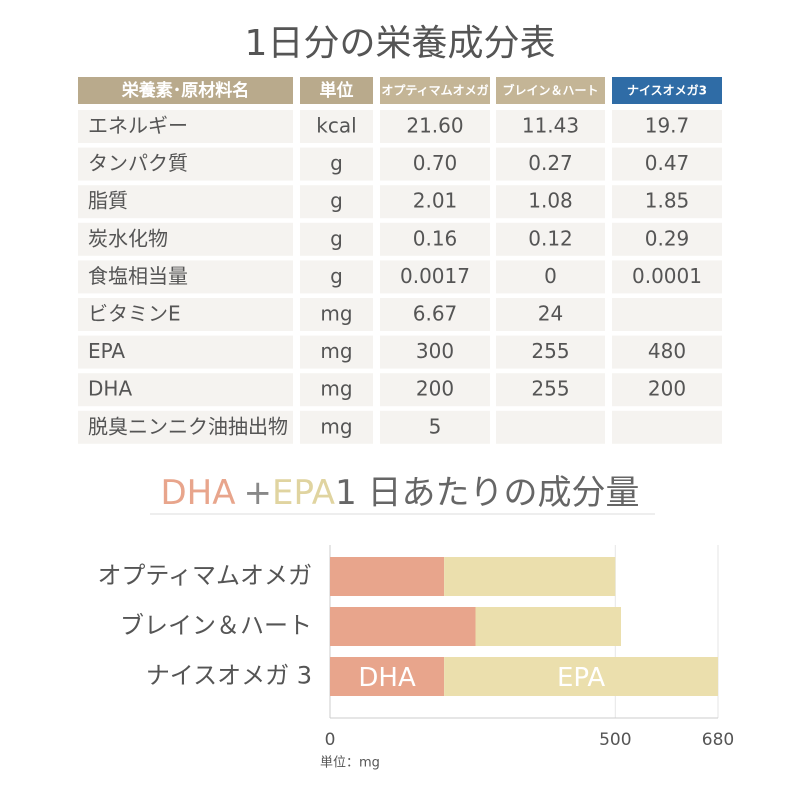 Image resolution: width=800 pixels, height=800 pixels. What do you see at coordinates (204, 576) in the screenshot?
I see `category-label: オプティマムオメガ` at bounding box center [204, 576].